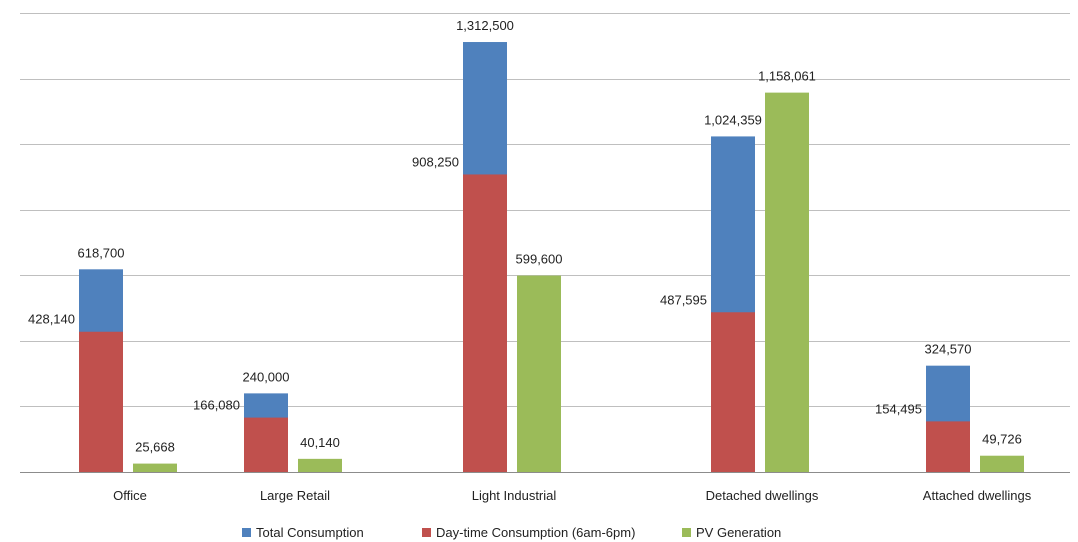  What do you see at coordinates (738, 532) in the screenshot?
I see `legend-label: PV Generation` at bounding box center [738, 532].